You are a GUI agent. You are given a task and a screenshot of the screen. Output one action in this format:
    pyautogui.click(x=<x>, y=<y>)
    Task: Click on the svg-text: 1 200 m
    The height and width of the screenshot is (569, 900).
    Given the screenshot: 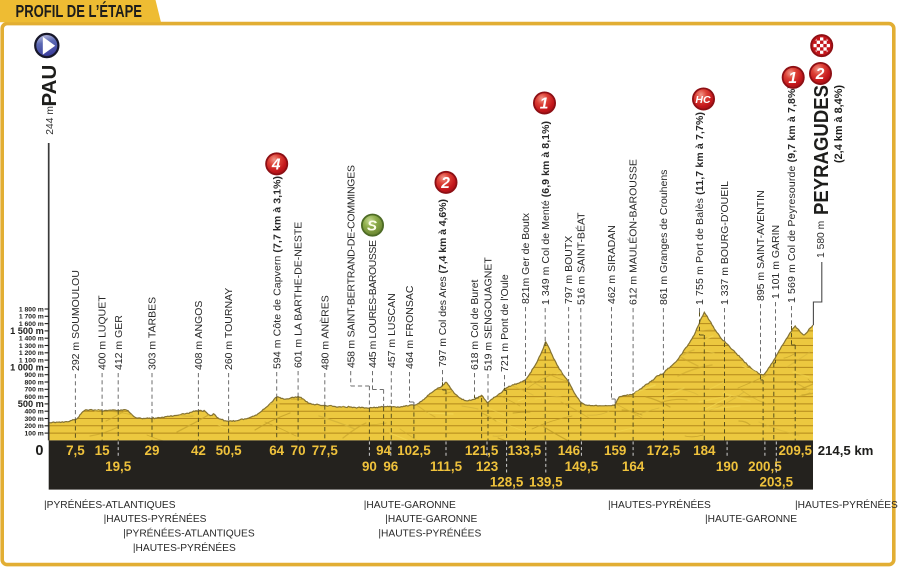 What is the action you would take?
    pyautogui.click(x=31, y=353)
    